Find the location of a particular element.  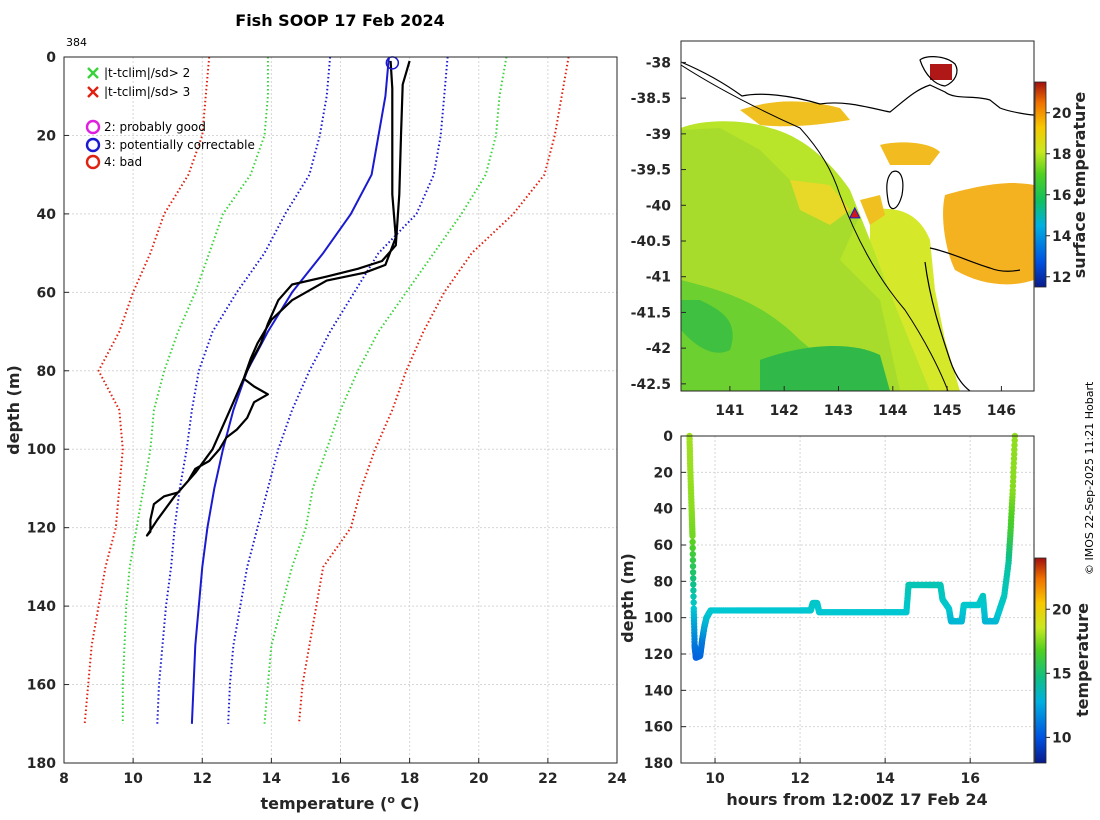

coastline-port-phillip is located at coordinates (938, 71).